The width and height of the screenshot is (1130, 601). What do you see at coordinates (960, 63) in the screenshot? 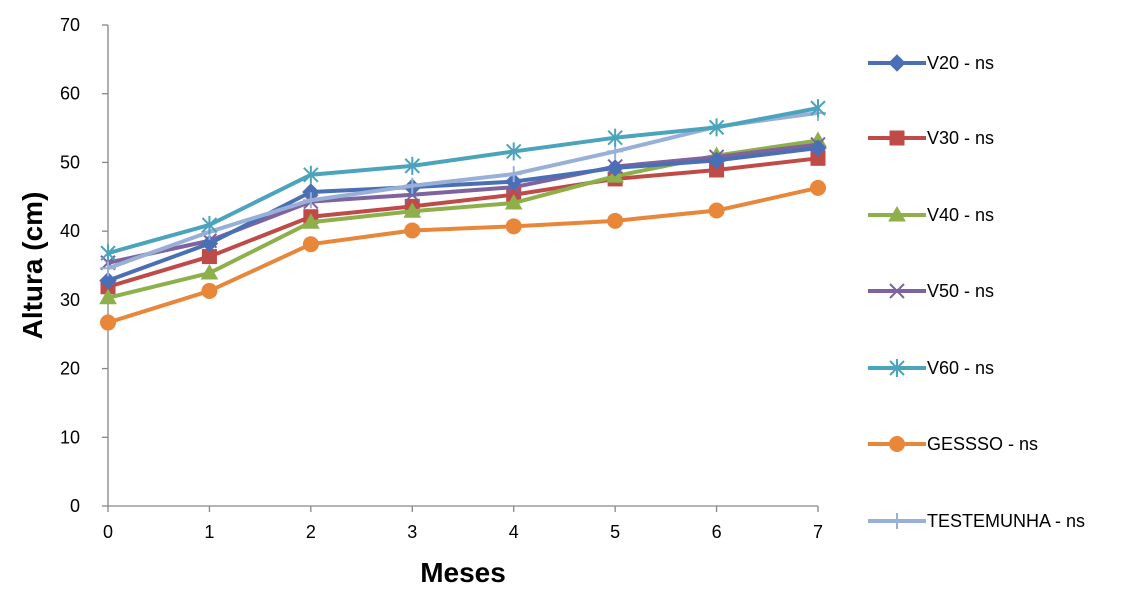
I see `legend-label: V20 - ns` at bounding box center [960, 63].